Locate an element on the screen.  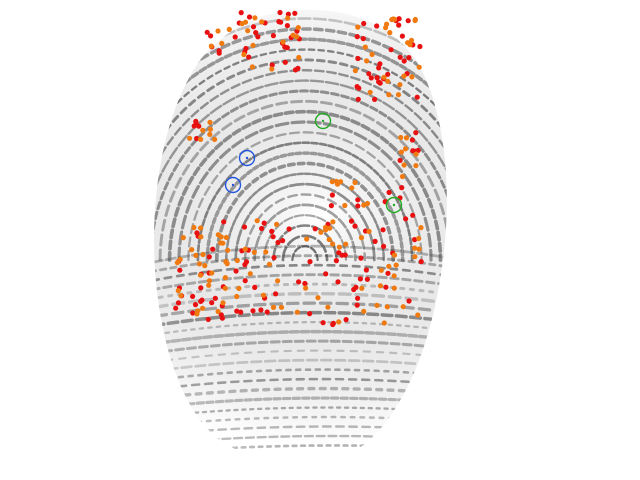
blue-ring-marker is located at coordinates (233, 185).